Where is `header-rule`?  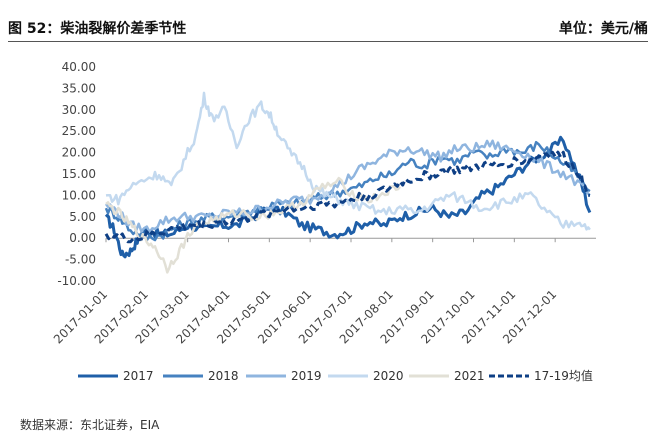
header-rule is located at coordinates (328, 41).